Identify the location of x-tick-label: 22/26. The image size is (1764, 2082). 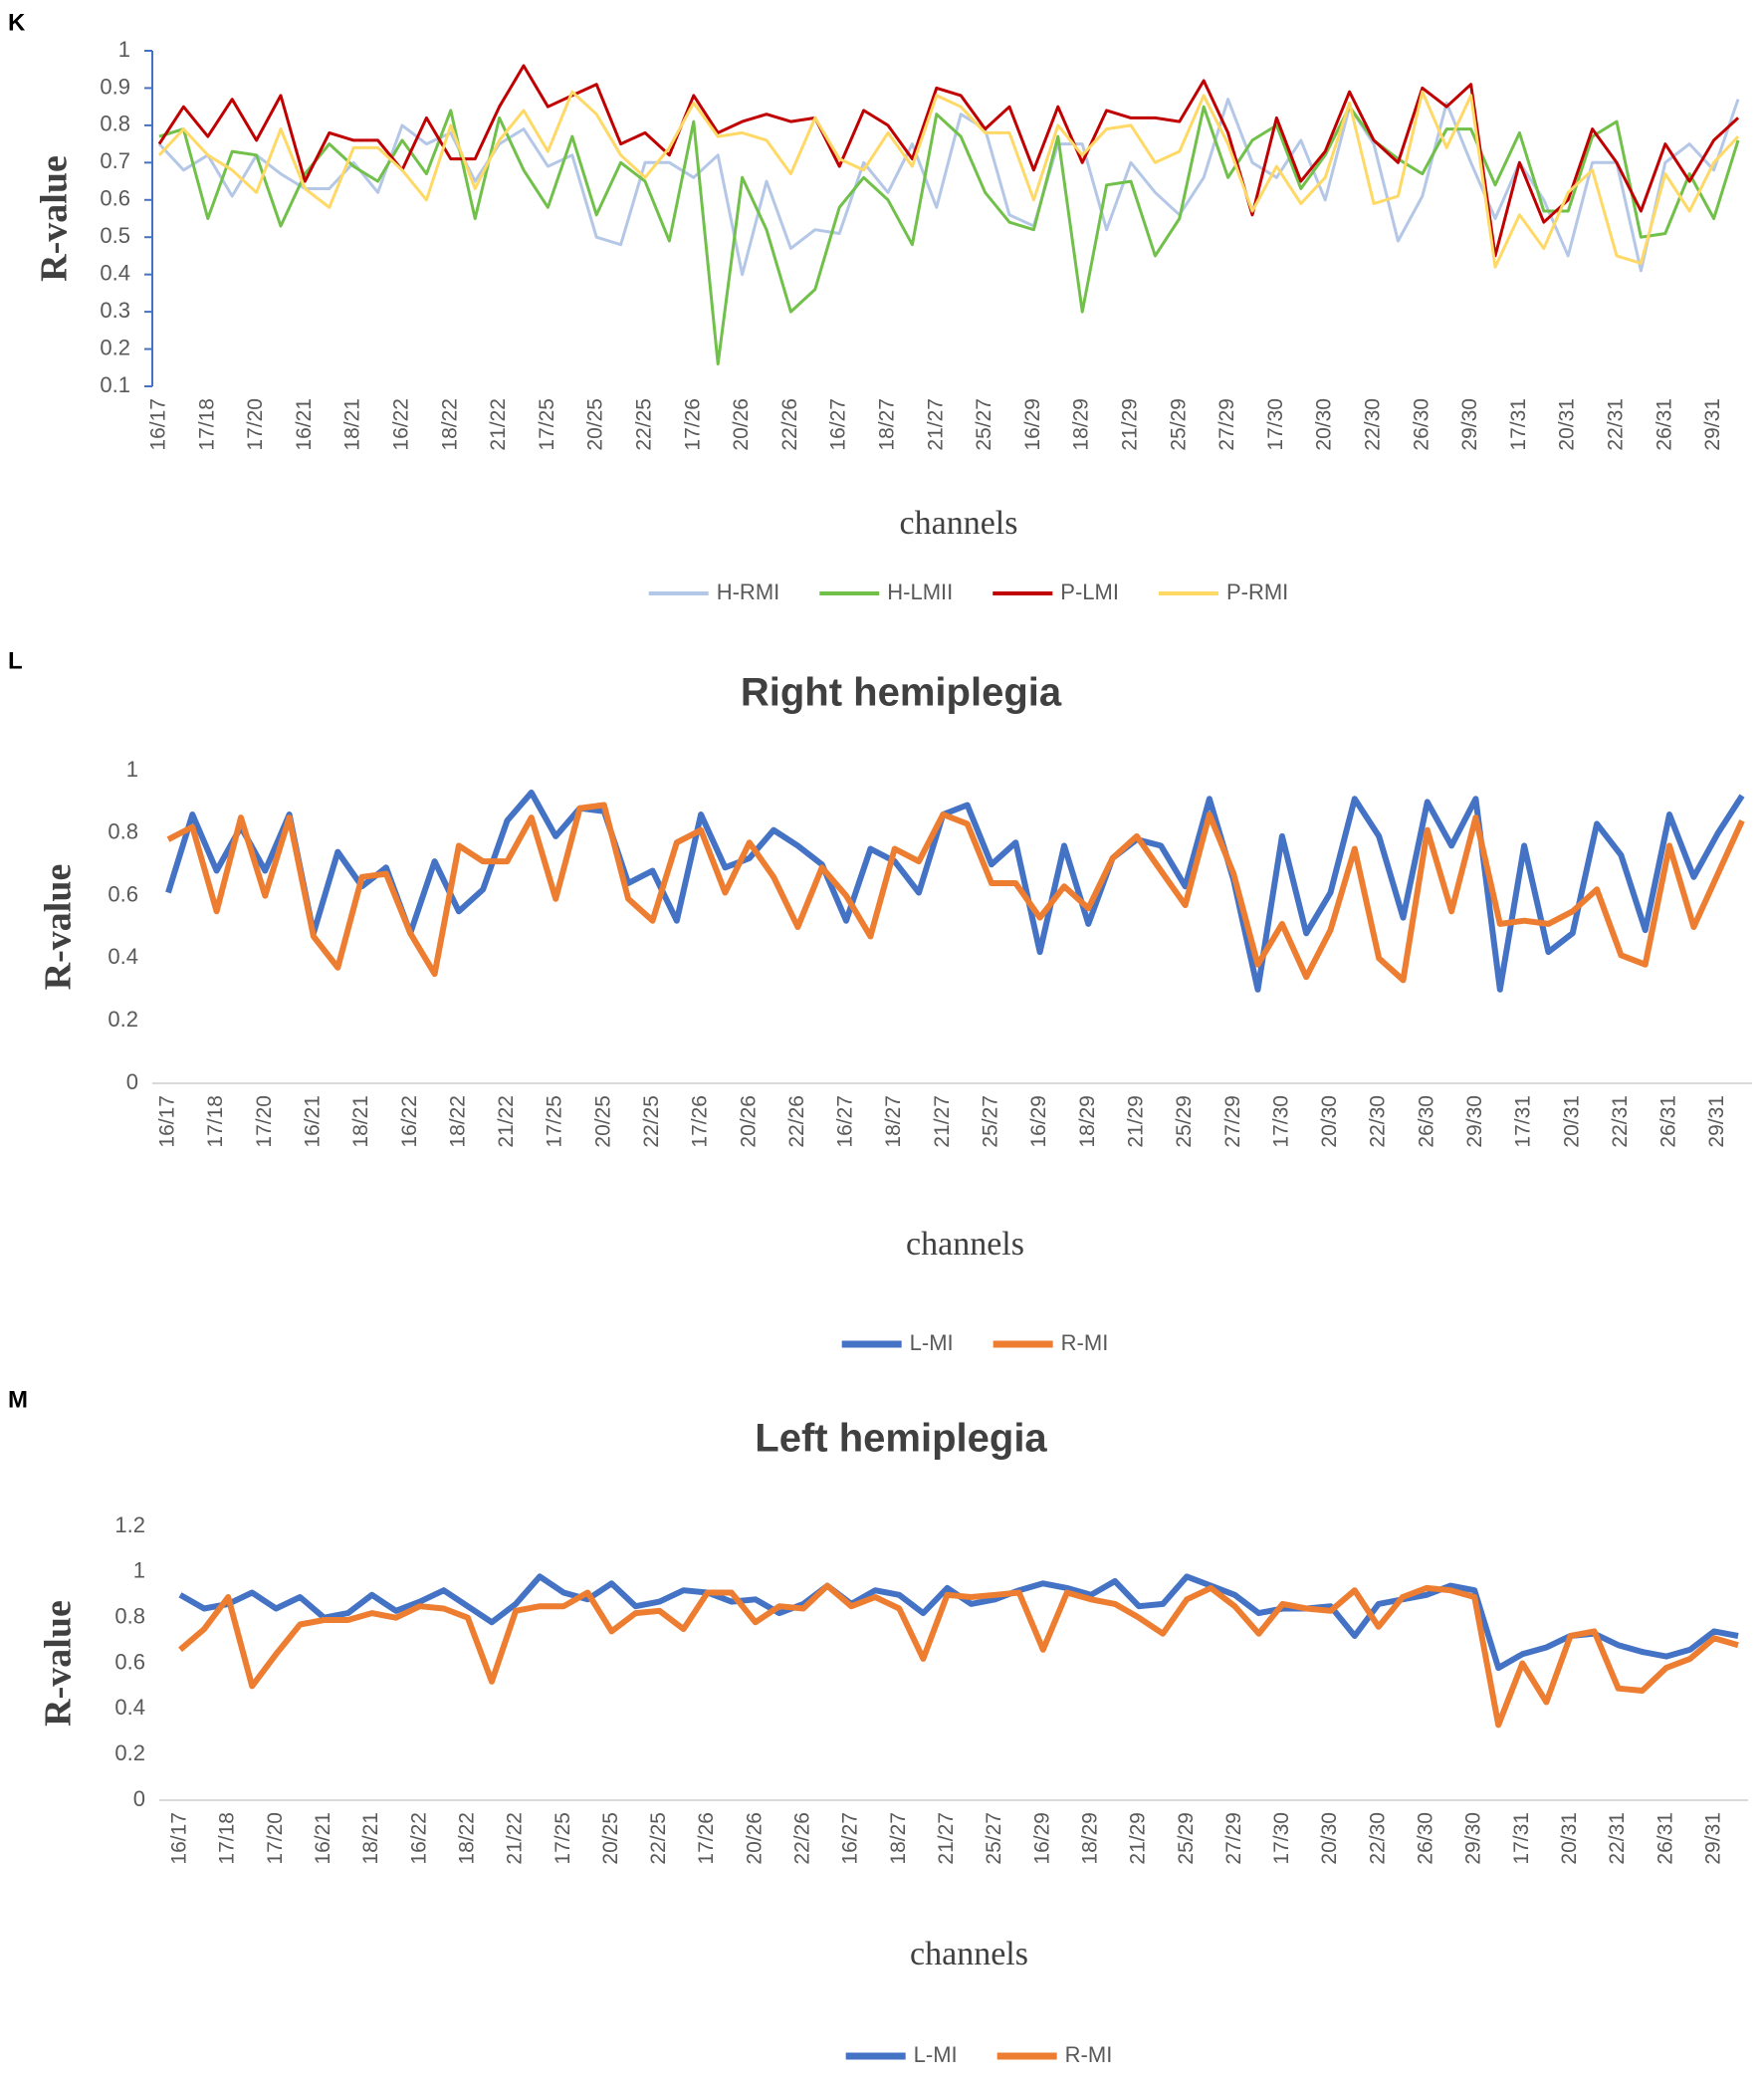
(802, 1838).